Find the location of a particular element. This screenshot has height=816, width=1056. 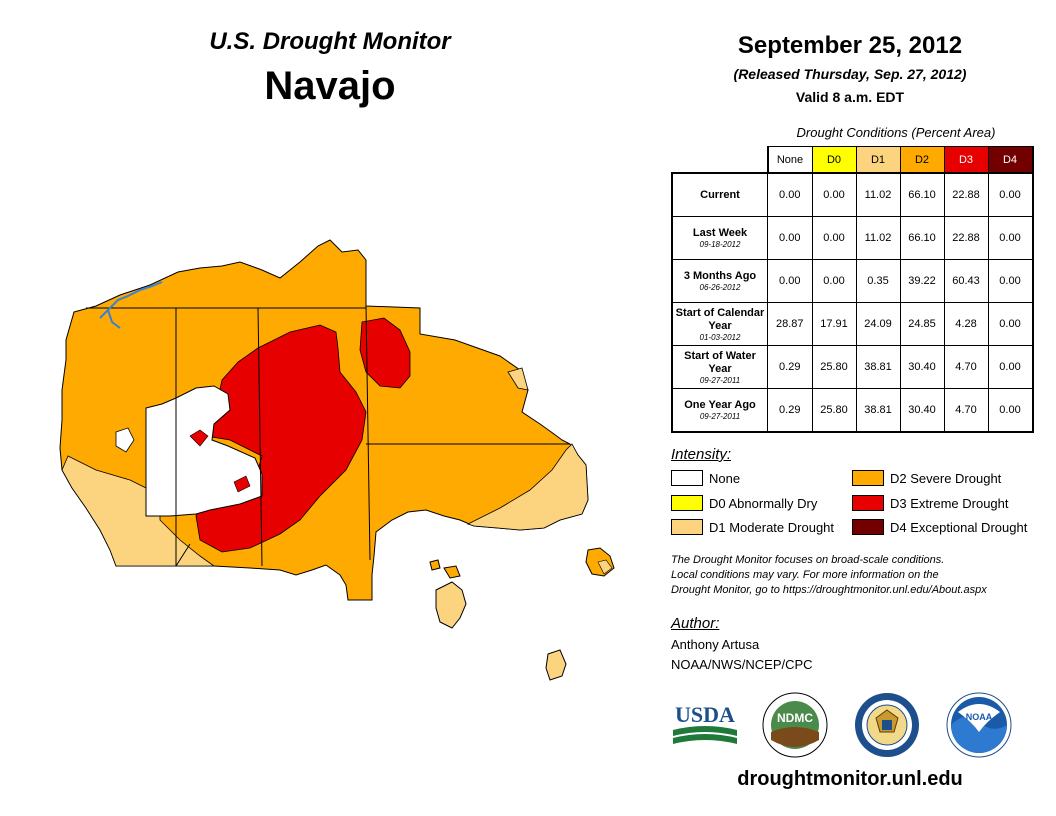

map-region-none-small is located at coordinates (125, 440).